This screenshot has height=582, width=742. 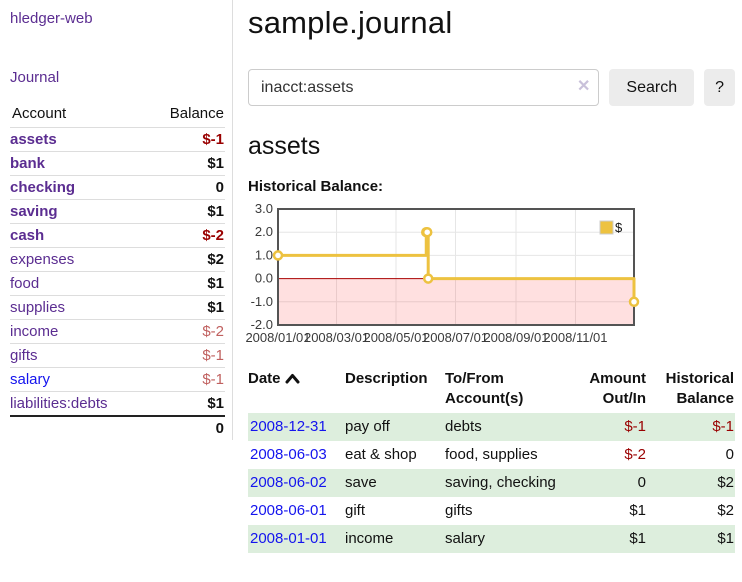 What do you see at coordinates (350, 22) in the screenshot?
I see `page-title: sample.journal` at bounding box center [350, 22].